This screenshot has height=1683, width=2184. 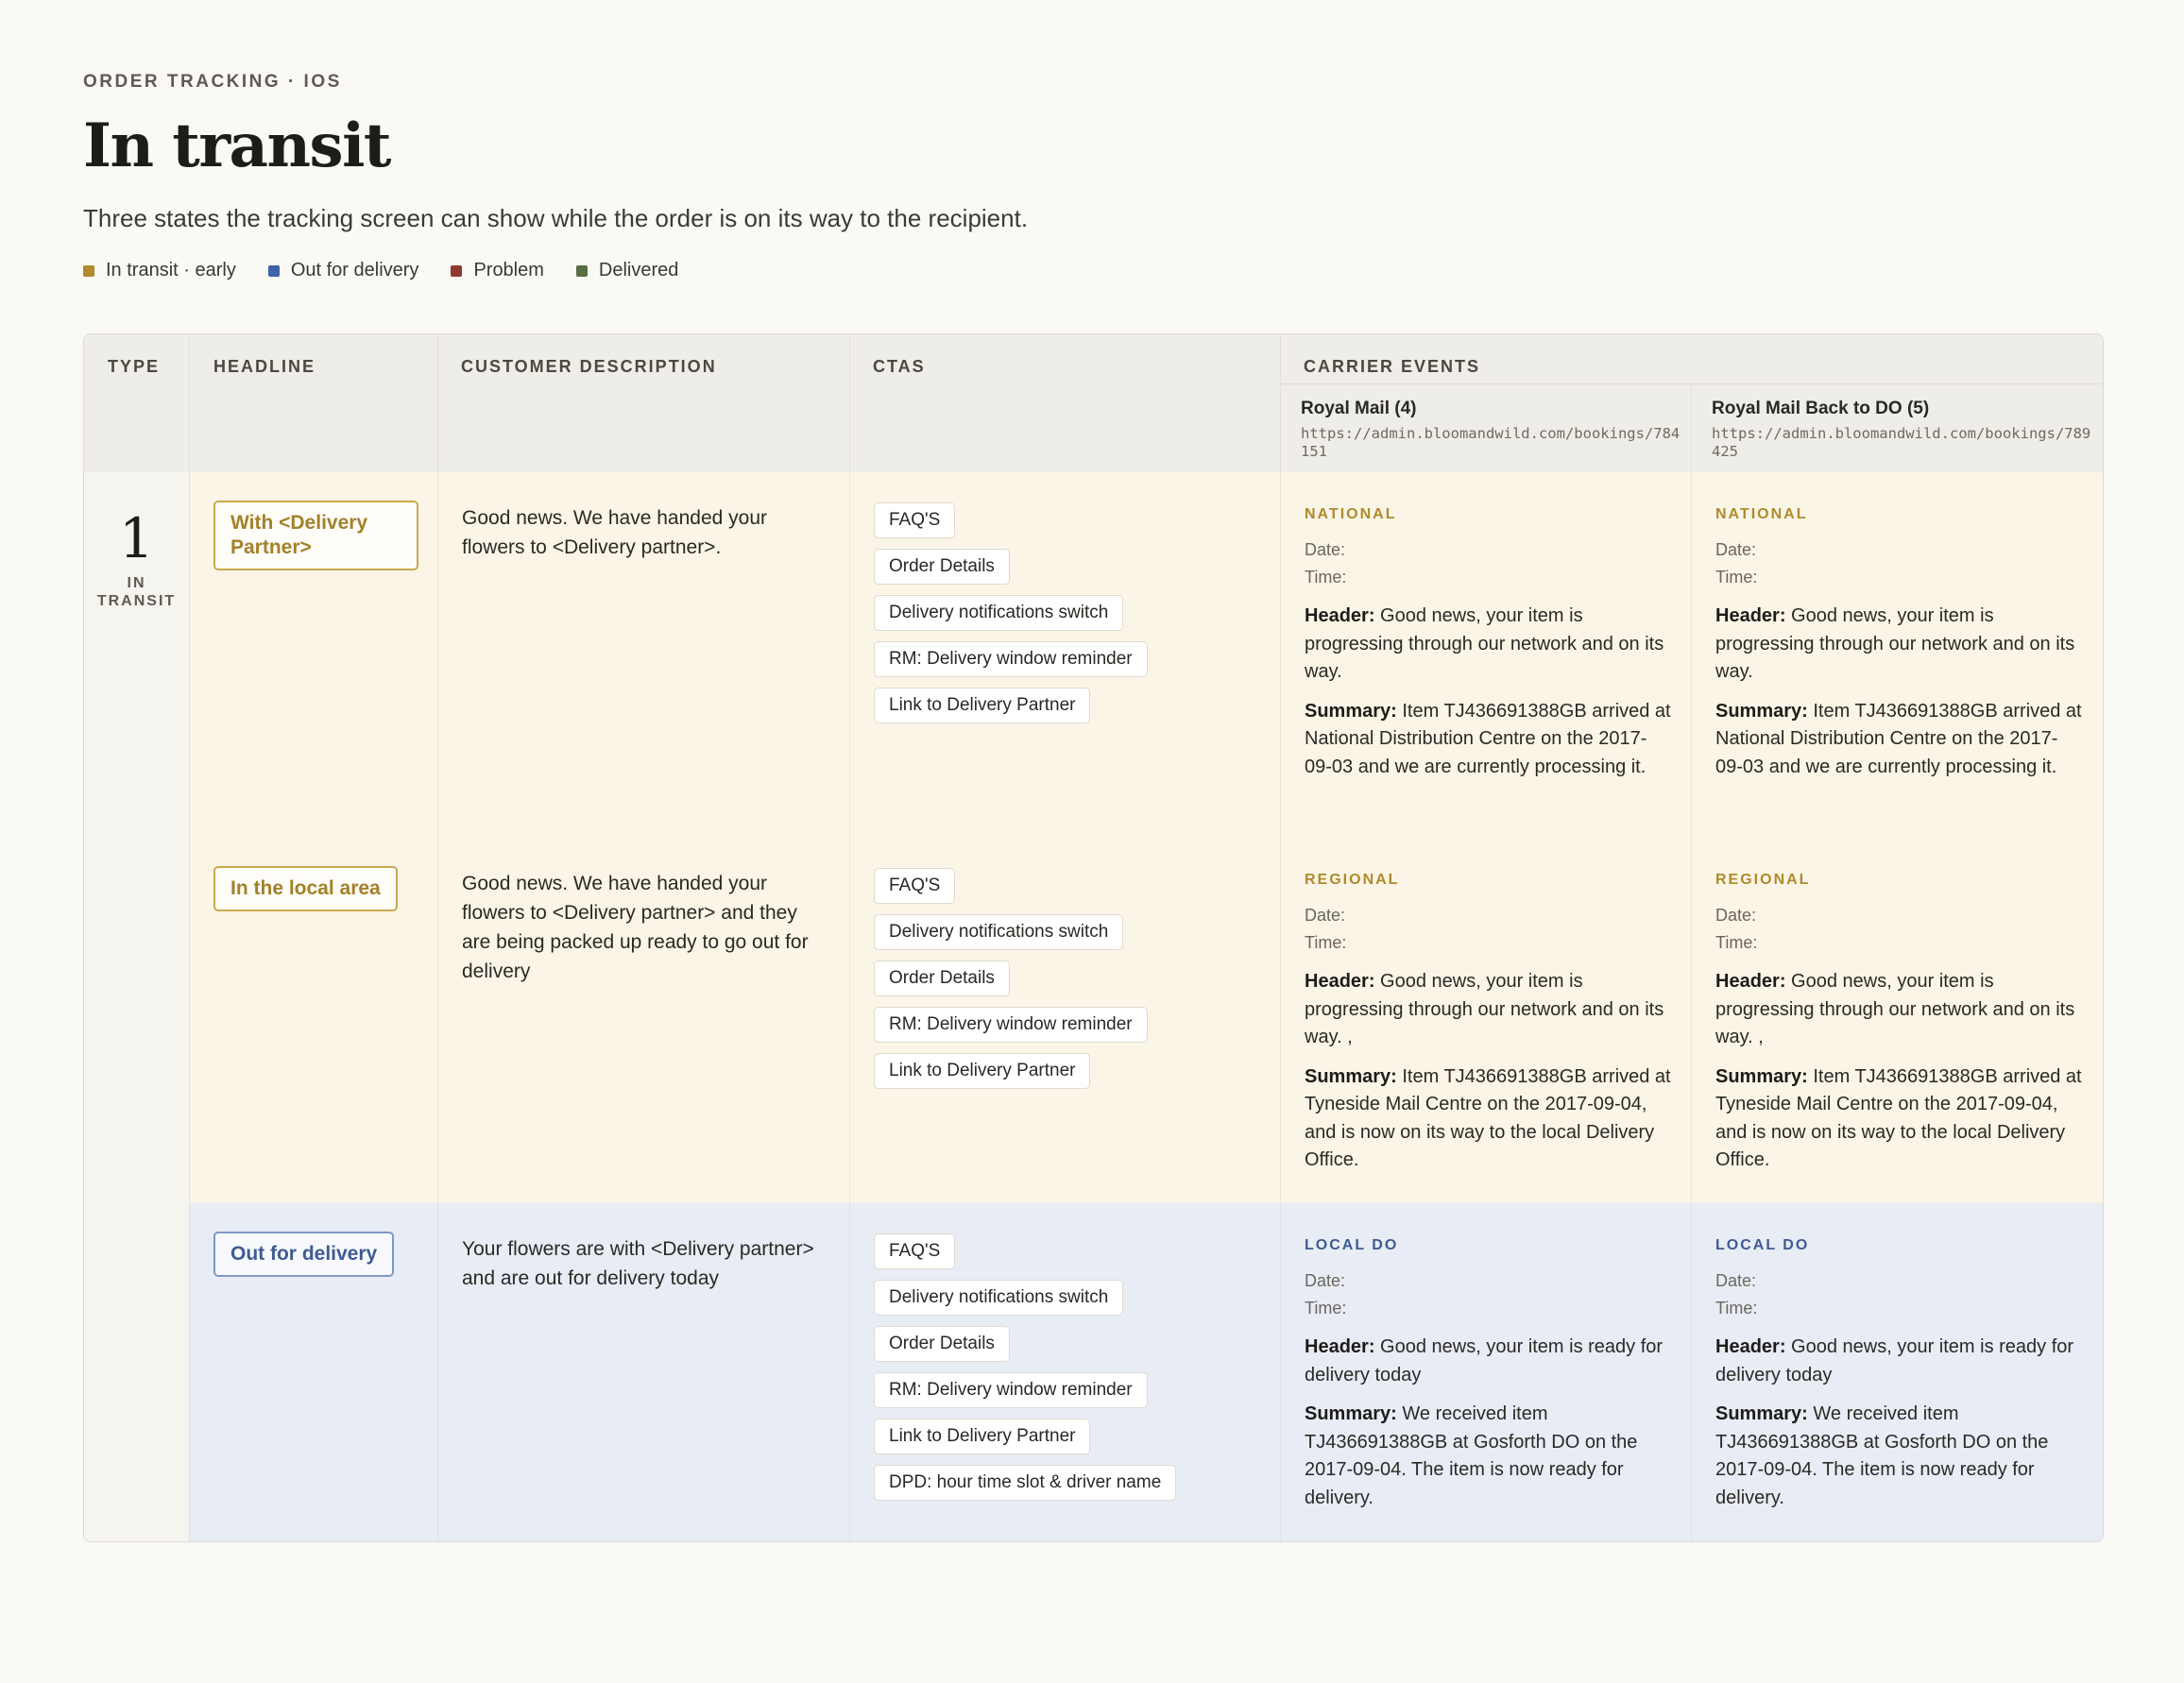 I want to click on carrier-subheader-divider, so click(x=1692, y=383).